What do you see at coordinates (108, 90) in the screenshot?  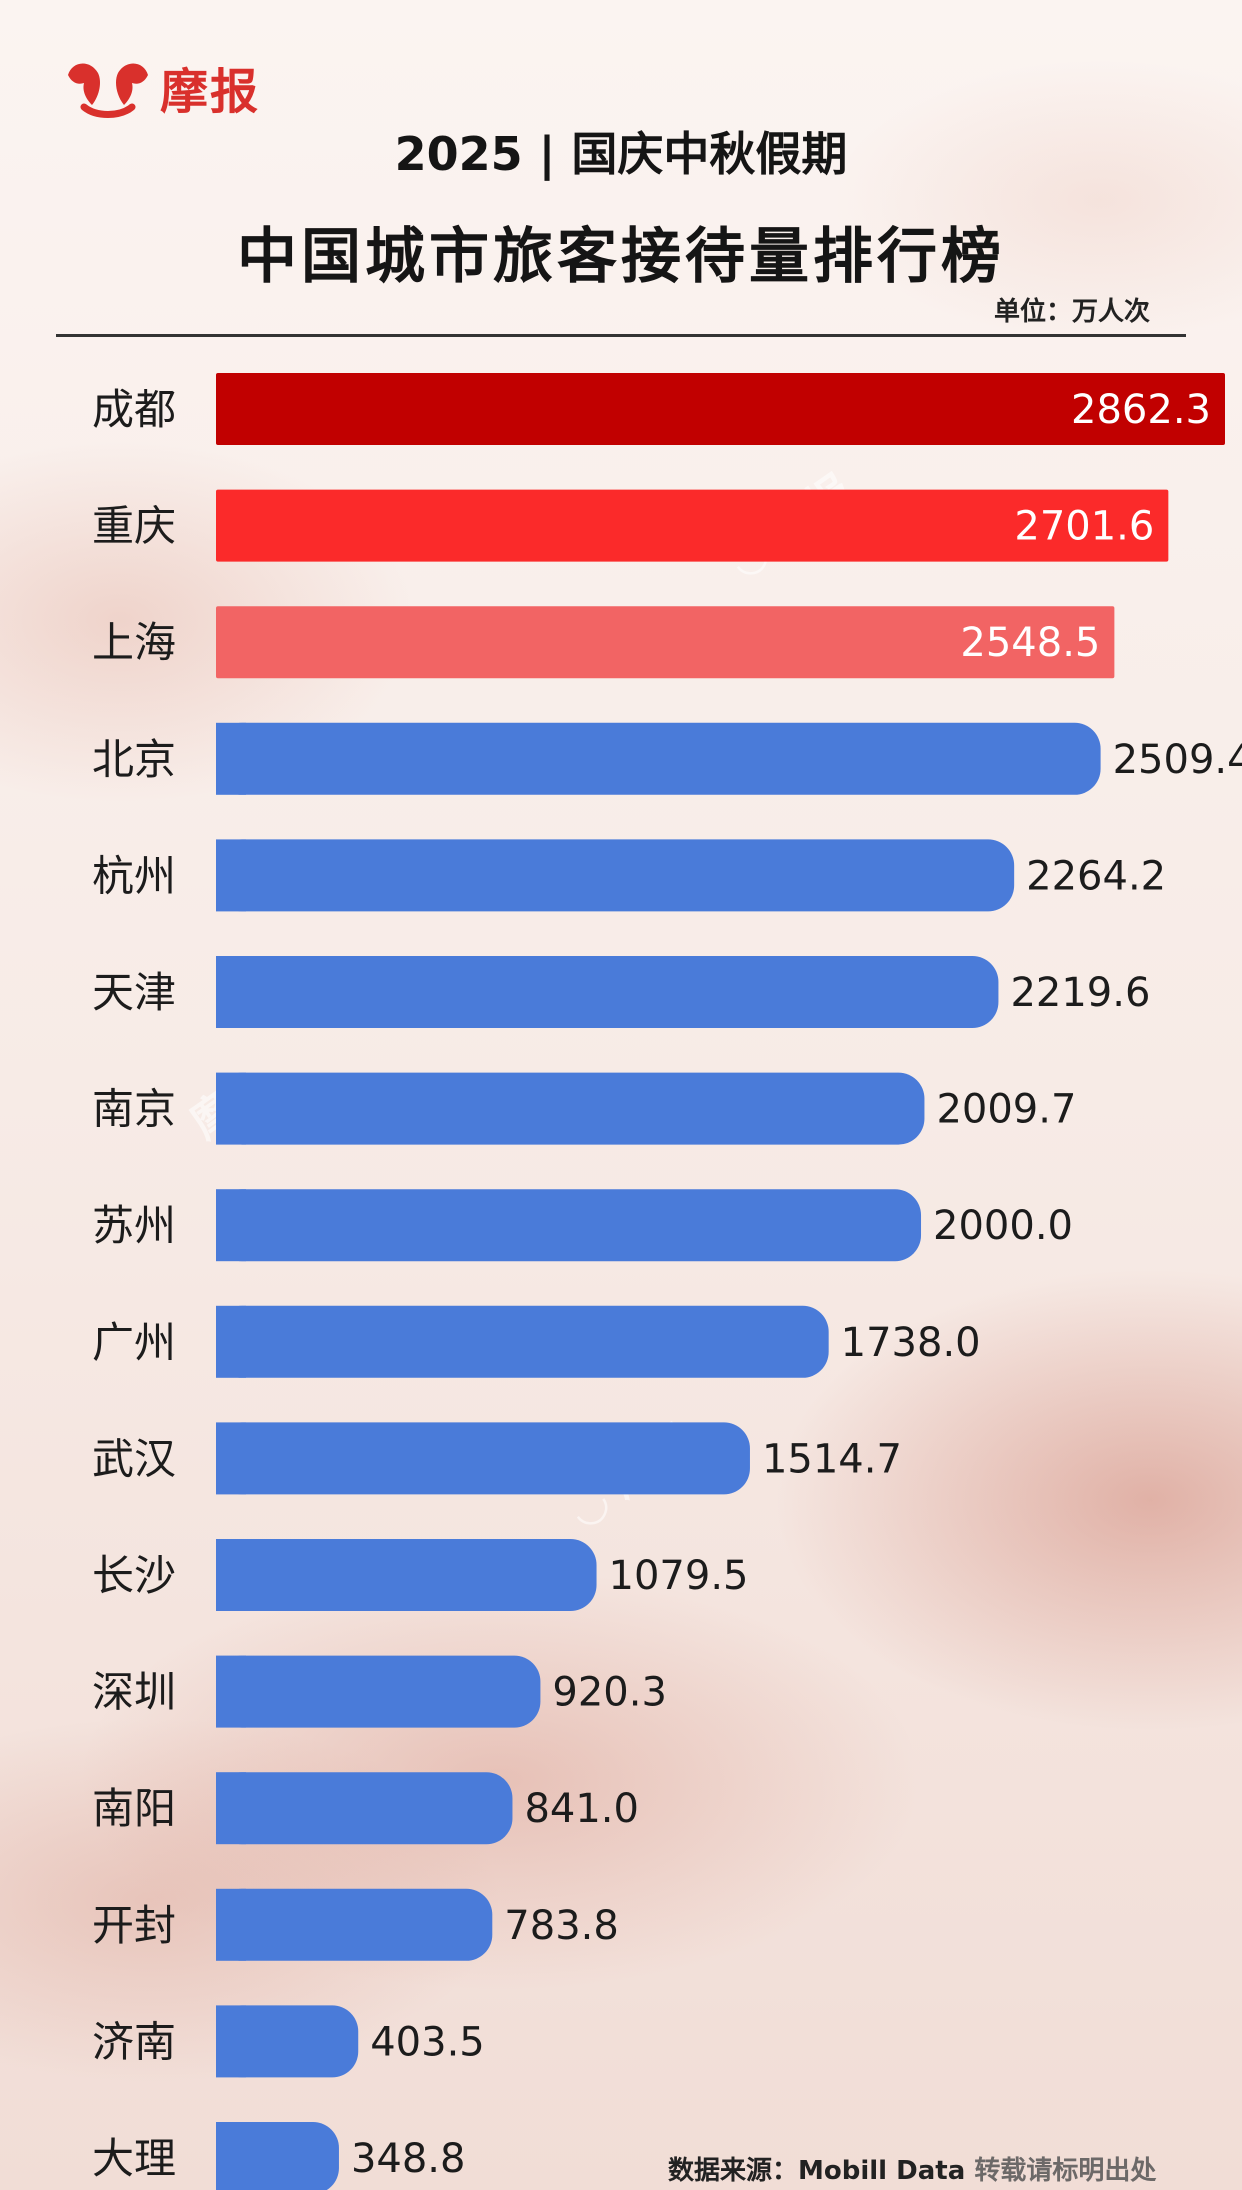 I see `brand-mark-icon` at bounding box center [108, 90].